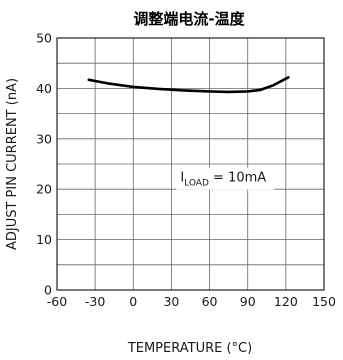 This screenshot has height=360, width=343. What do you see at coordinates (286, 301) in the screenshot?
I see `x-tick-label: 120` at bounding box center [286, 301].